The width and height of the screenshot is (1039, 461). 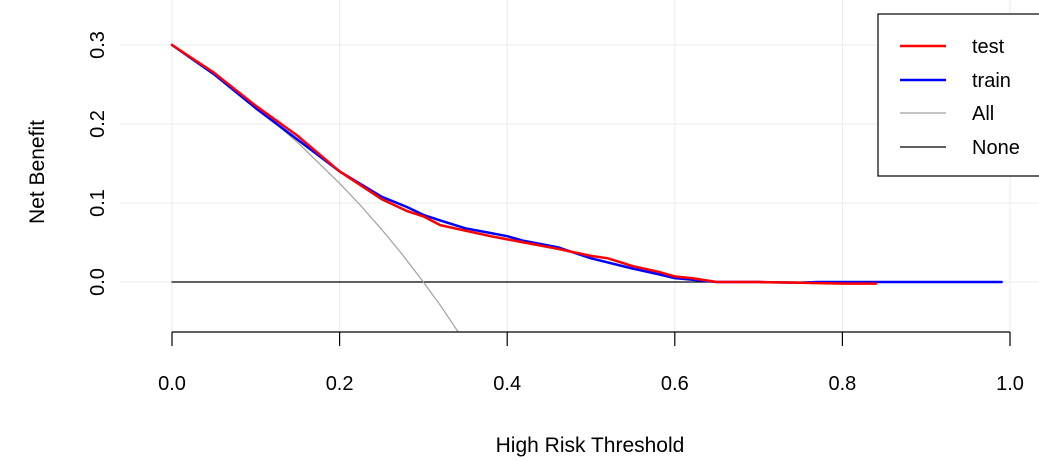 I want to click on x-tick-label: 0.6, so click(x=675, y=384).